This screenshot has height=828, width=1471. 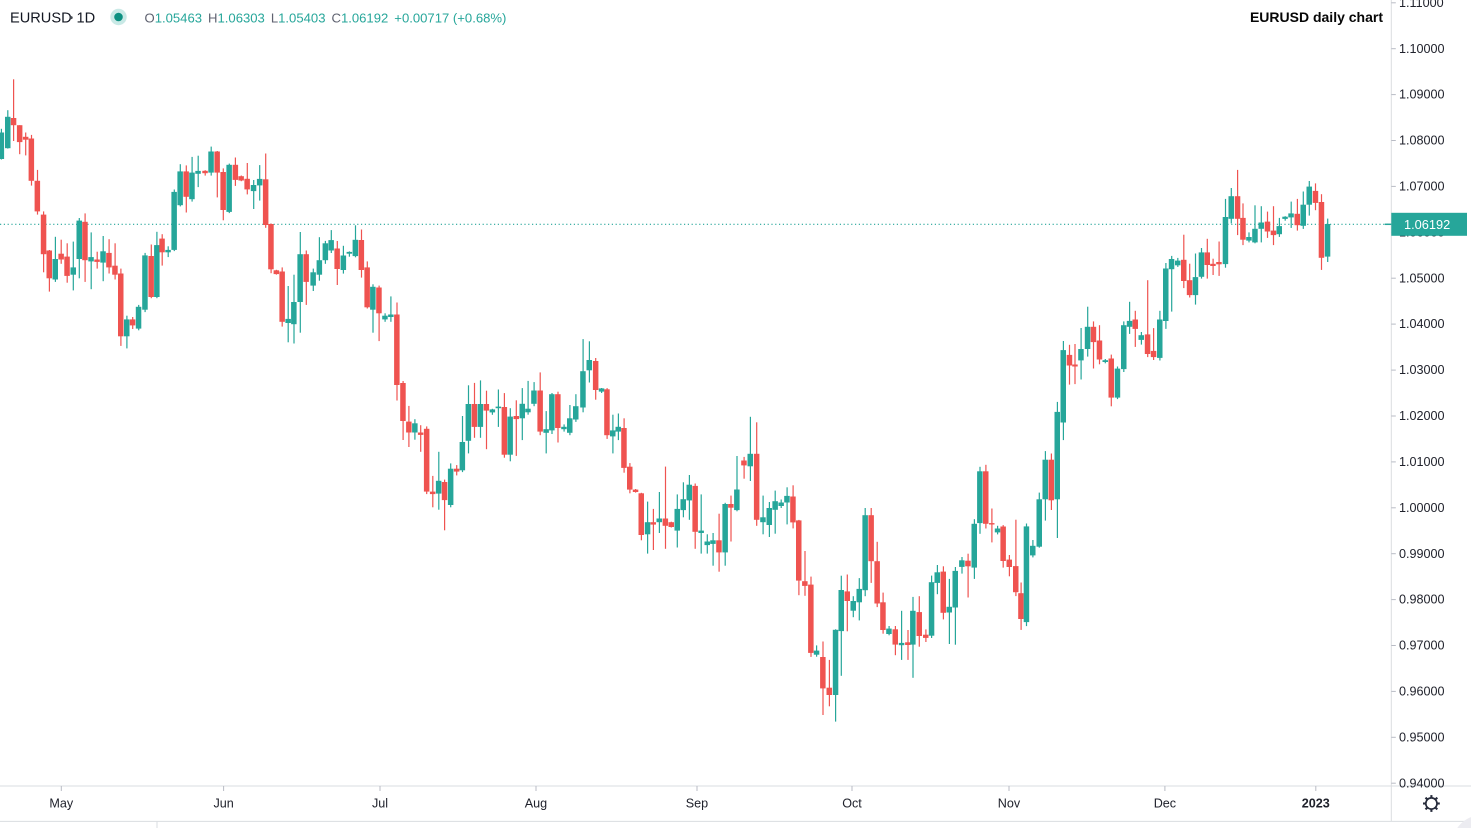 I want to click on svg-text: 1D, so click(x=86, y=19).